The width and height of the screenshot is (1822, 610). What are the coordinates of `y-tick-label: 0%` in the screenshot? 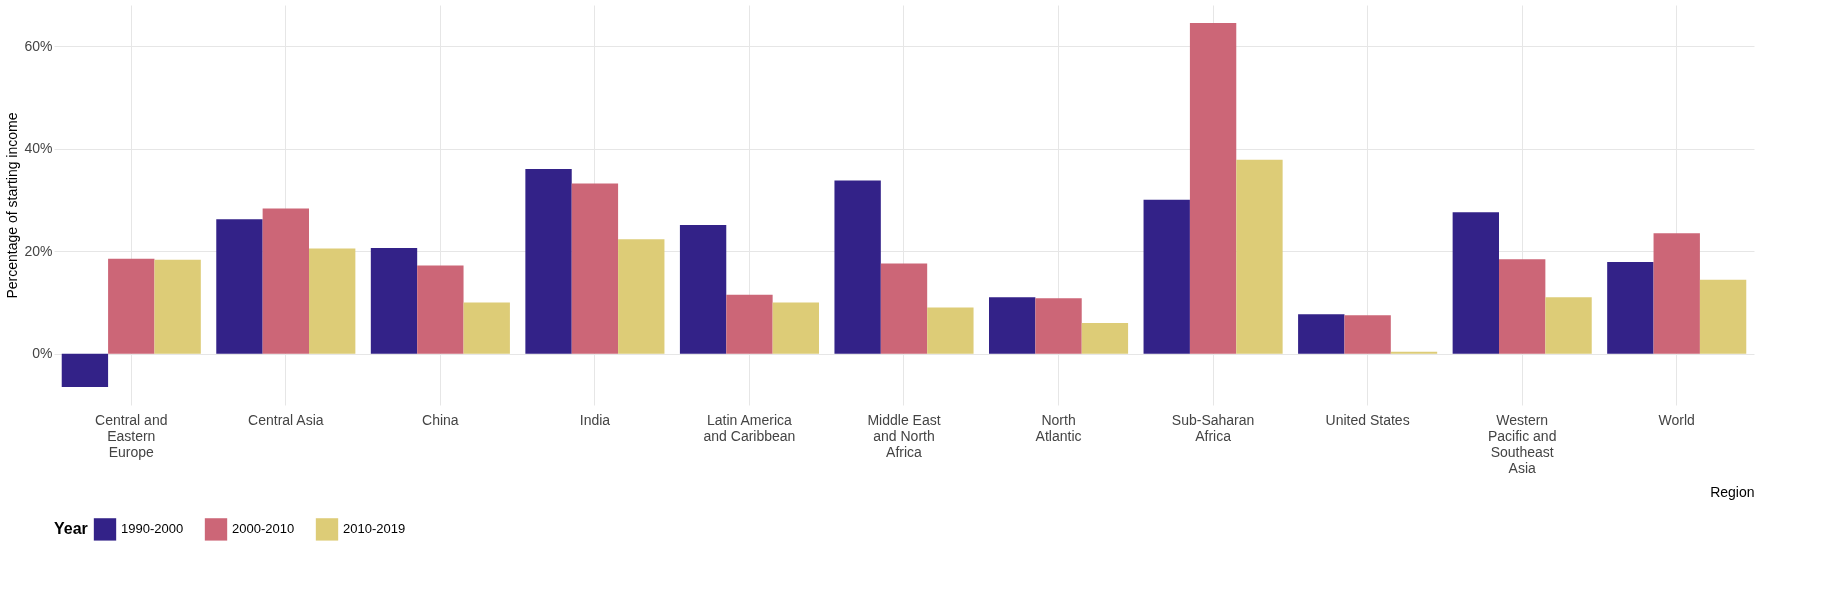 It's located at (42, 353).